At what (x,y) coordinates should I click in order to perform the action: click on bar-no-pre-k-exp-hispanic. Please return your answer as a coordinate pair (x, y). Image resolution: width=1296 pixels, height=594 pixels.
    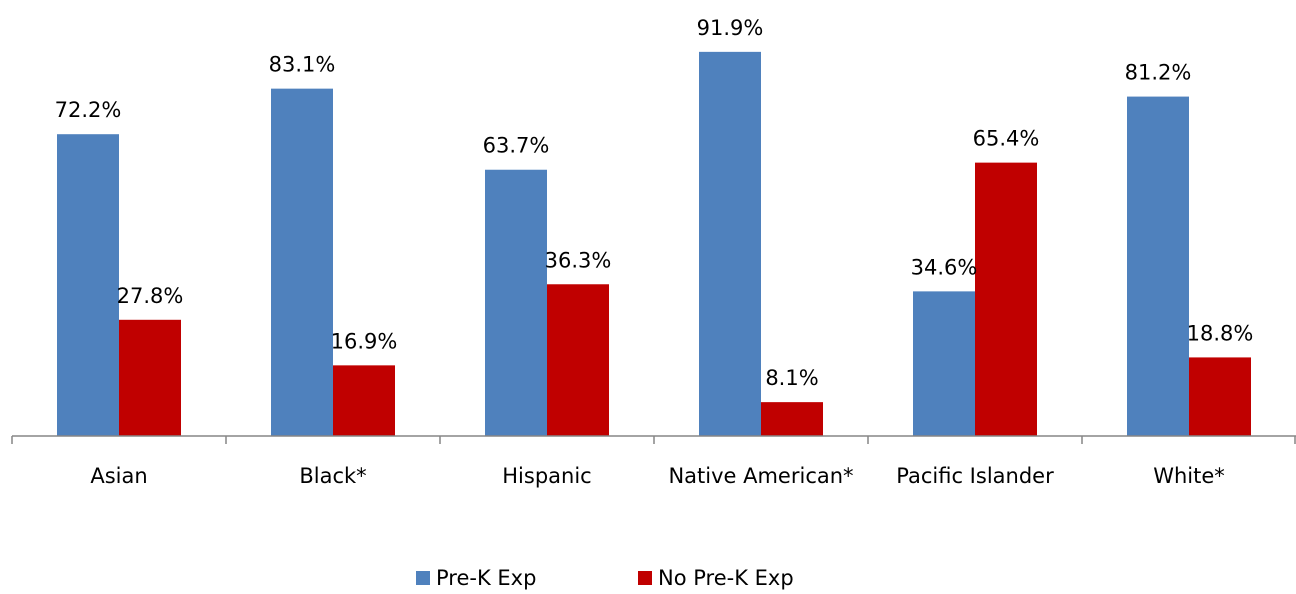
    Looking at the image, I should click on (578, 360).